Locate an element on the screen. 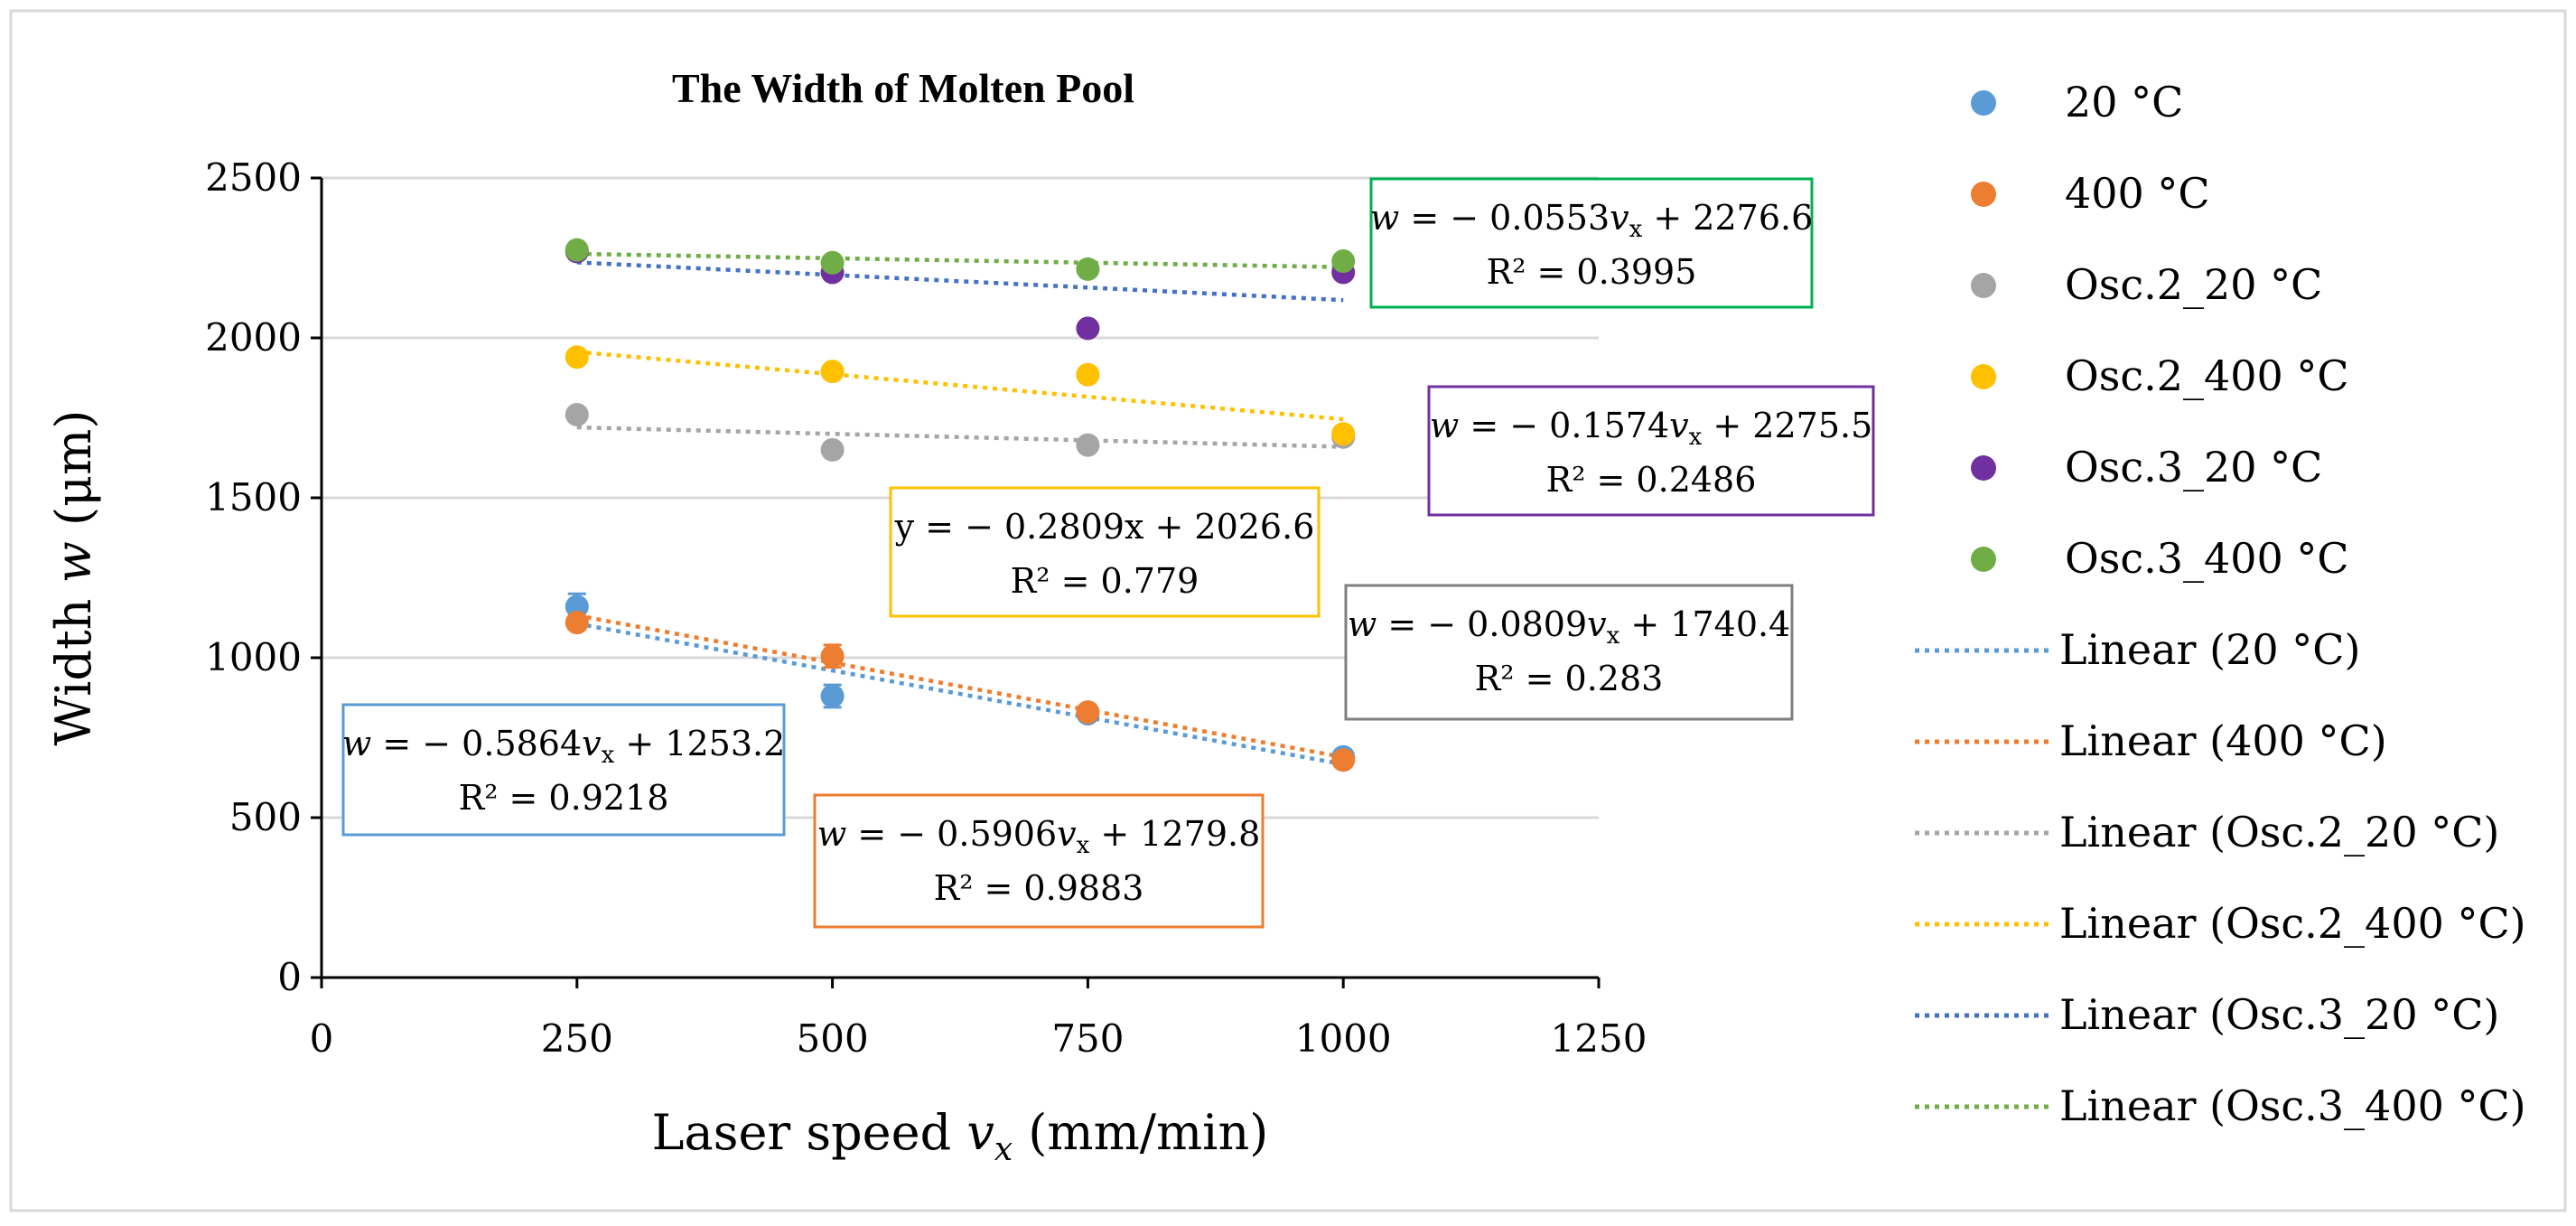 This screenshot has height=1226, width=2576. y-tick-label-500: 500 is located at coordinates (266, 817).